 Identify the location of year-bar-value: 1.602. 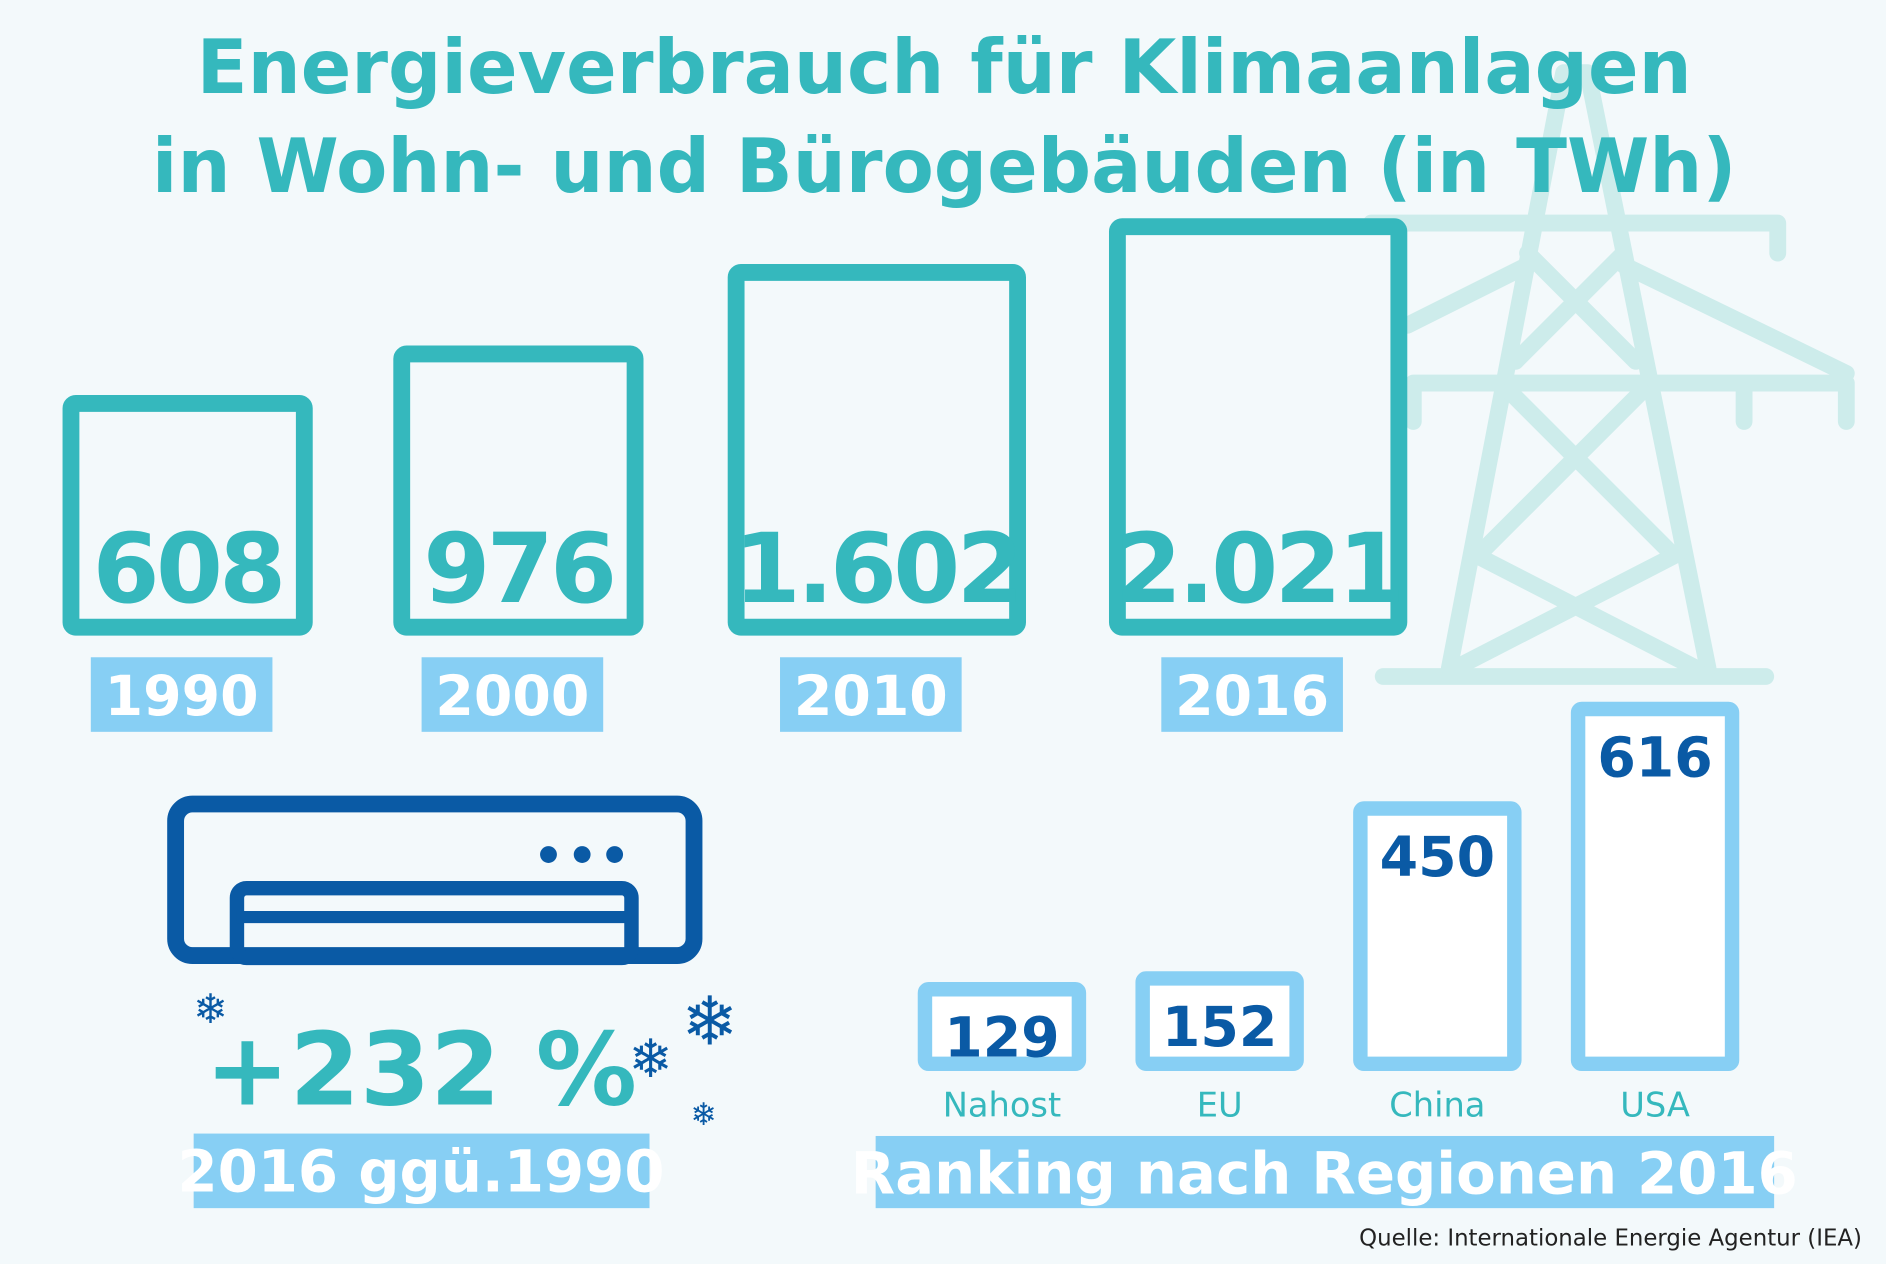
(877, 569).